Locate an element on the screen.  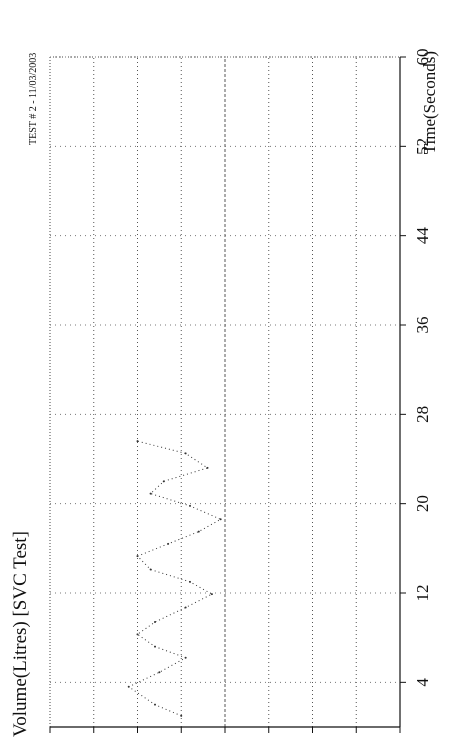
x-tick-label: 44 is located at coordinates (422, 236).